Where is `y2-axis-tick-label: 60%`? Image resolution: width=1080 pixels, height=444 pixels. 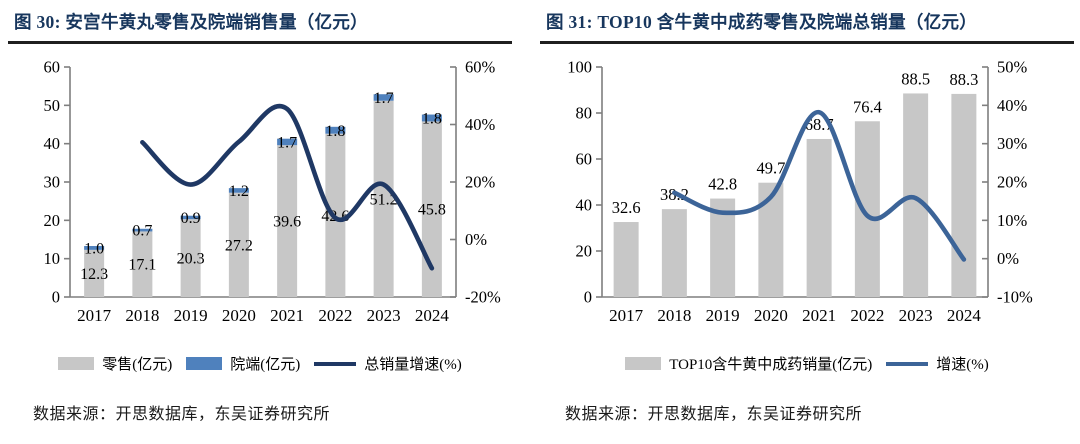
y2-axis-tick-label: 60% is located at coordinates (480, 67).